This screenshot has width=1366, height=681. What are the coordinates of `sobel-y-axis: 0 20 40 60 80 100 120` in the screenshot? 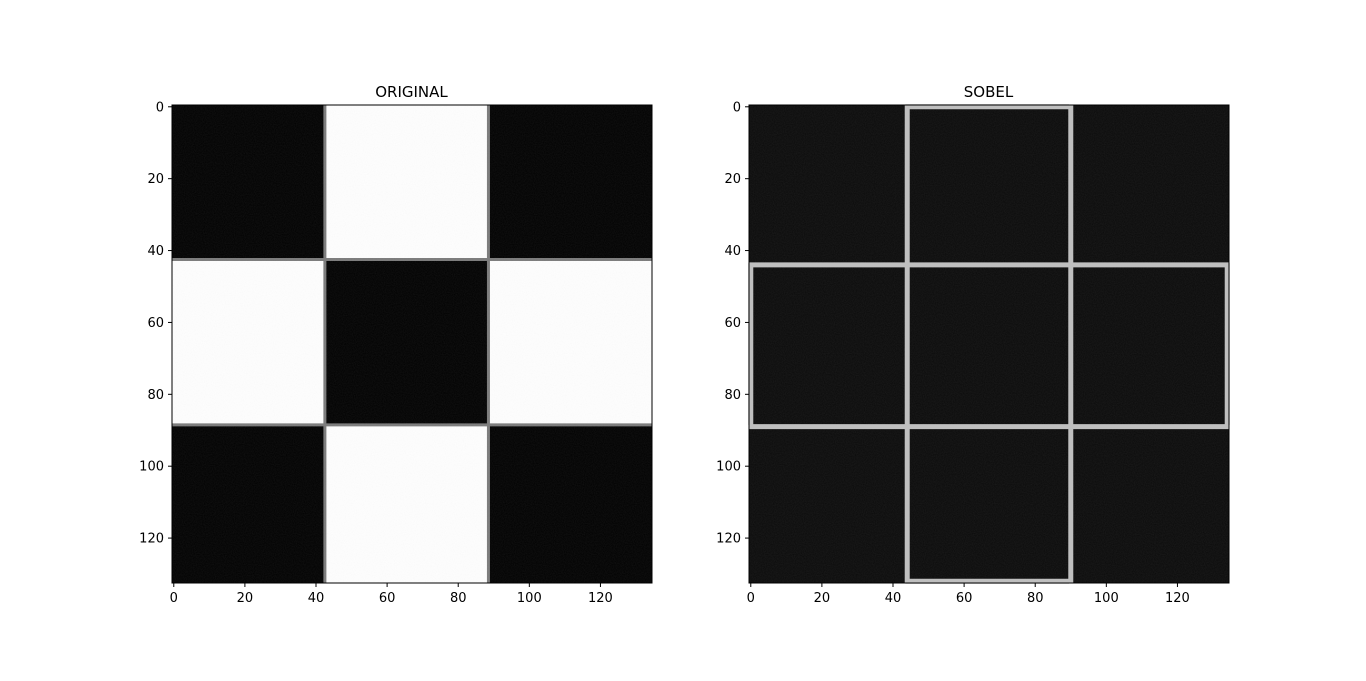 It's located at (732, 323).